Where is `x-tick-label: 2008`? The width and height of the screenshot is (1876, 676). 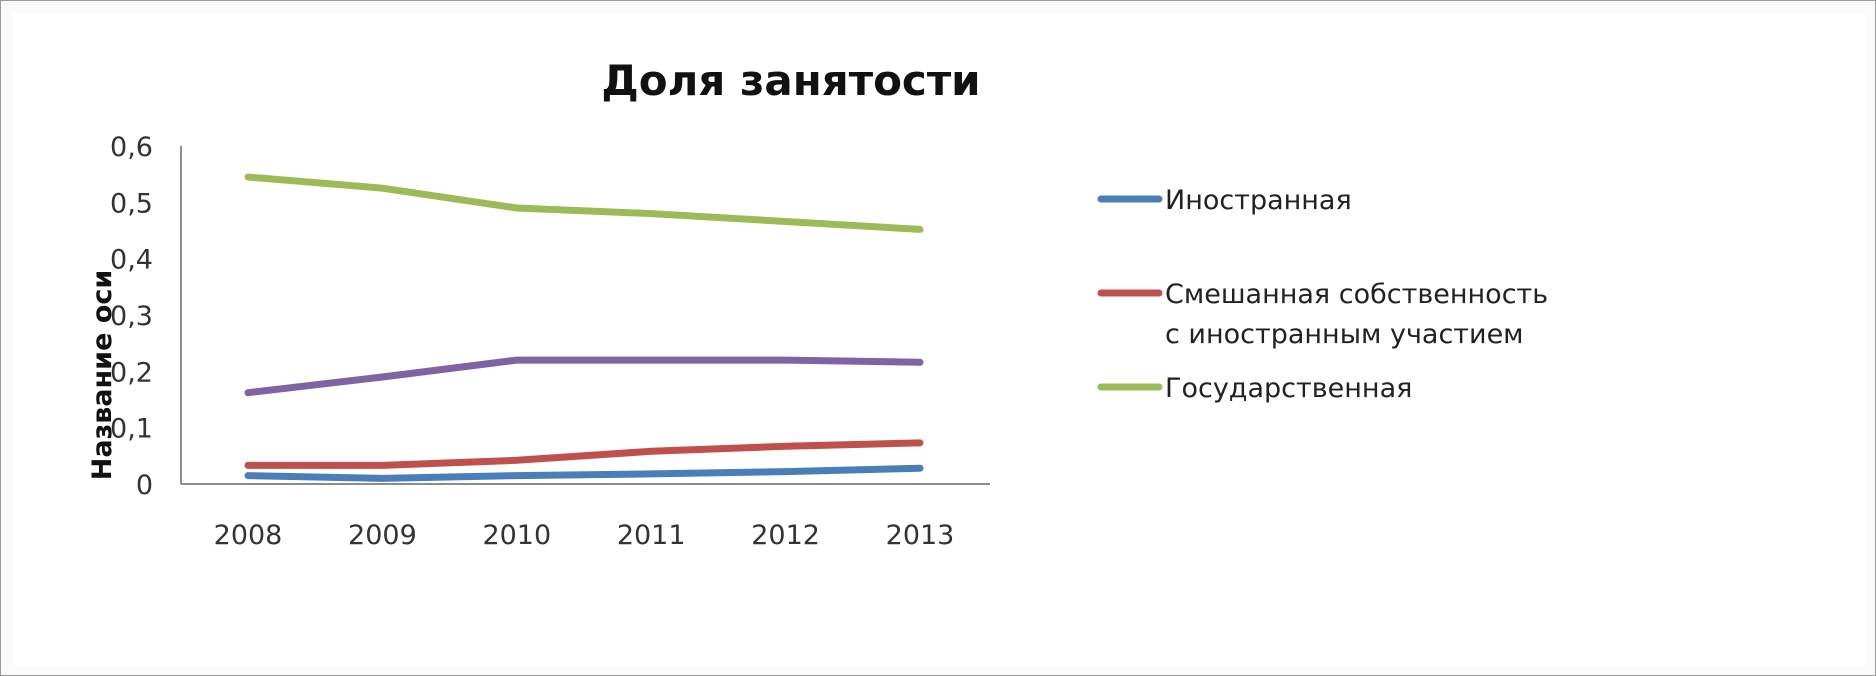
x-tick-label: 2008 is located at coordinates (248, 535).